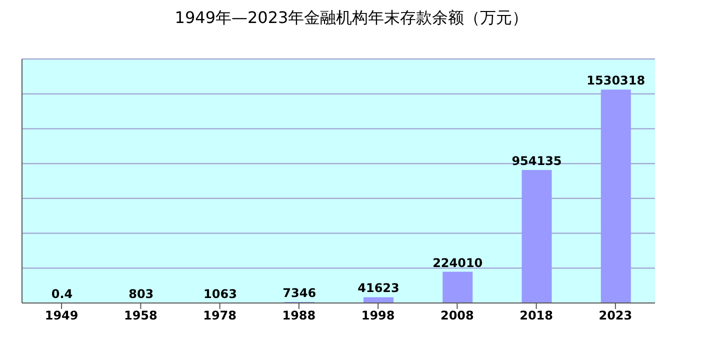 This screenshot has height=340, width=703. I want to click on data-label: 1063, so click(220, 293).